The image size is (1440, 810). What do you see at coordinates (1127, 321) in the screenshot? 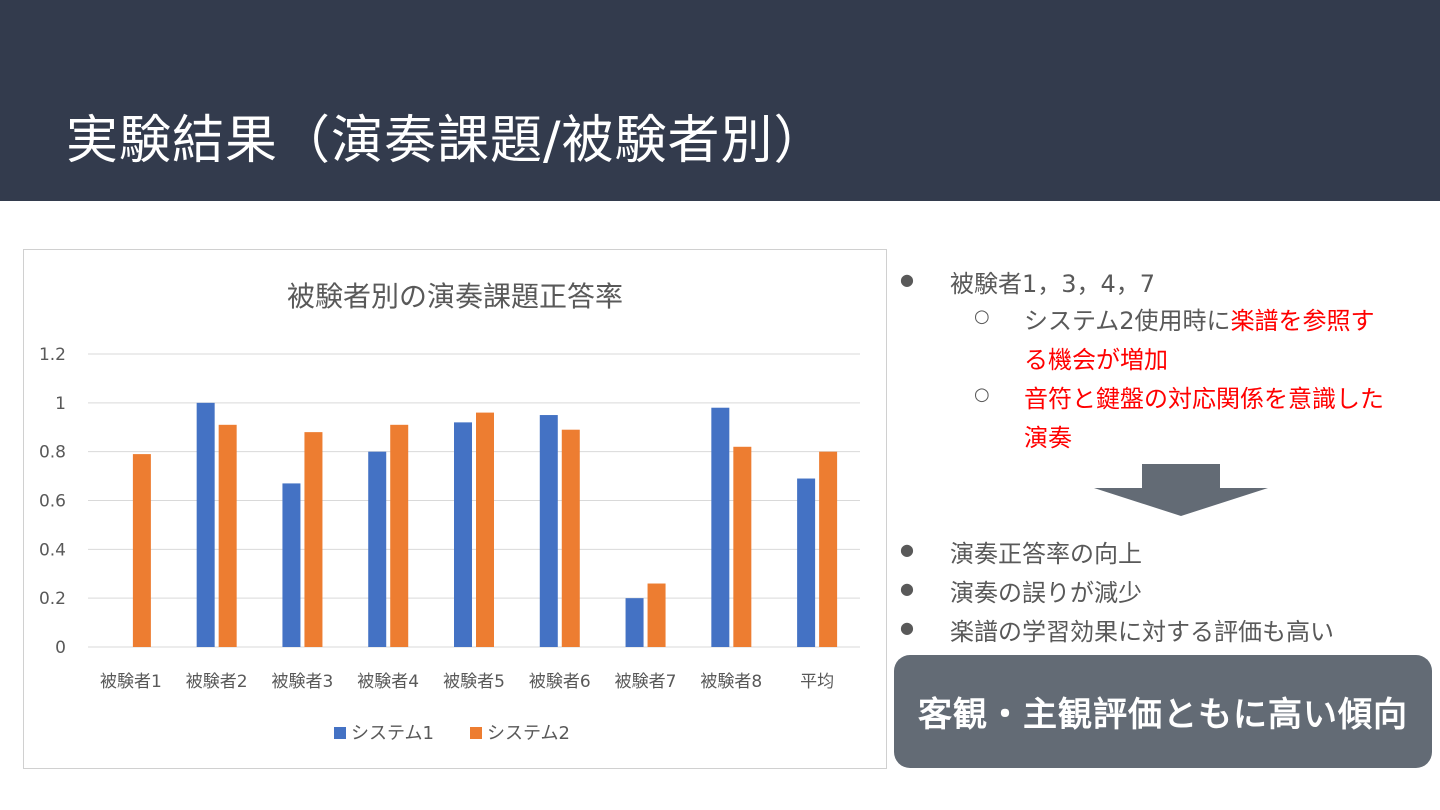
I see `sub1-prefix: システム2使用時に` at bounding box center [1127, 321].